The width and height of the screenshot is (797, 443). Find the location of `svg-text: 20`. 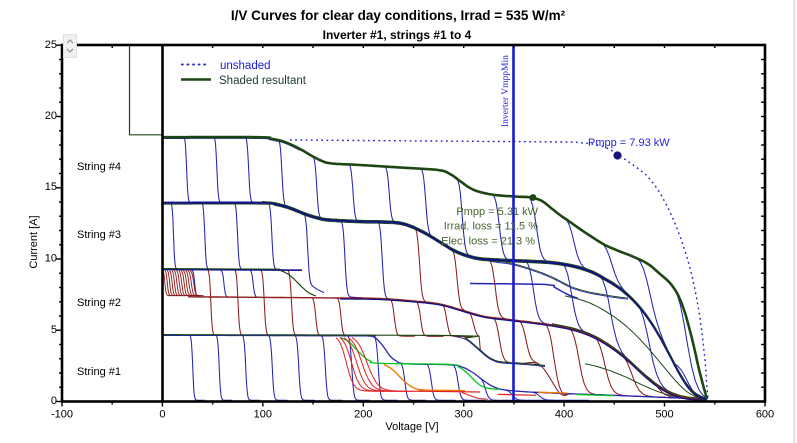

svg-text: 20 is located at coordinates (51, 116).